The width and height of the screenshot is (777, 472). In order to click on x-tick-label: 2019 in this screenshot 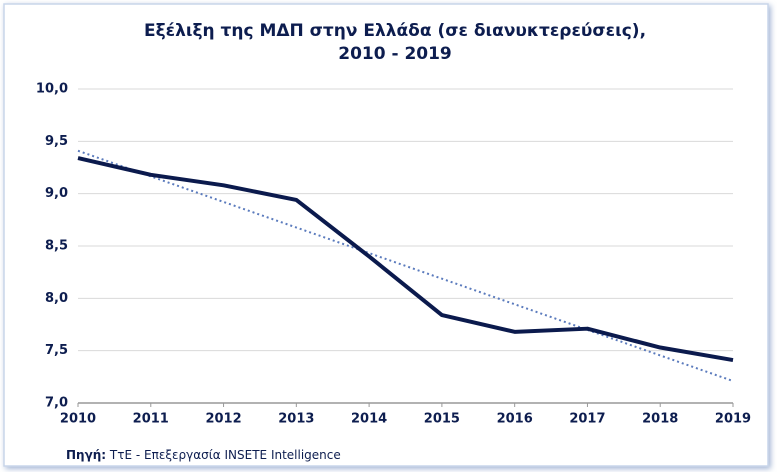, I will do `click(733, 419)`.